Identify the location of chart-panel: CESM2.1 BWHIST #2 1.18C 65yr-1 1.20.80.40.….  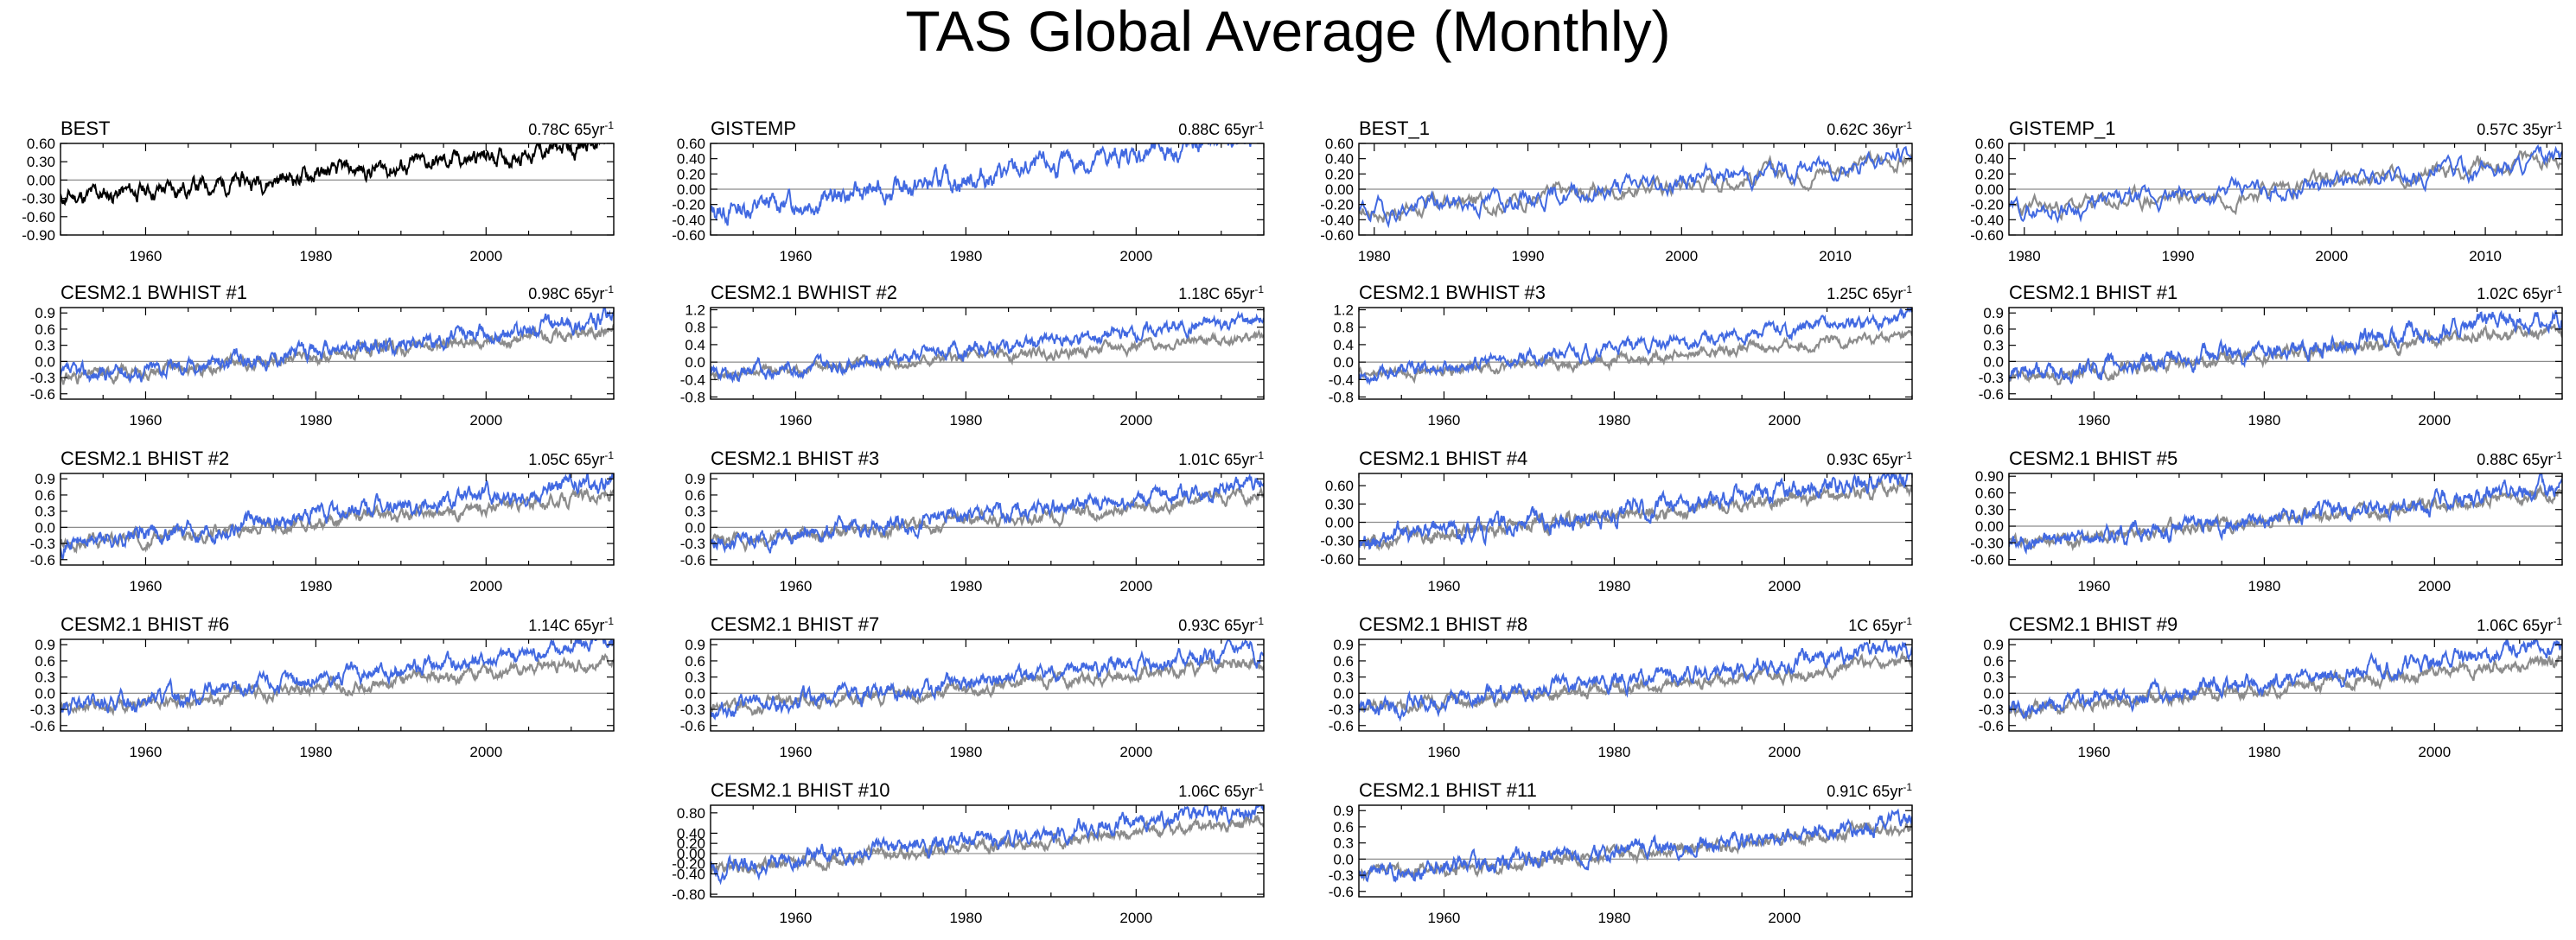
(972, 355).